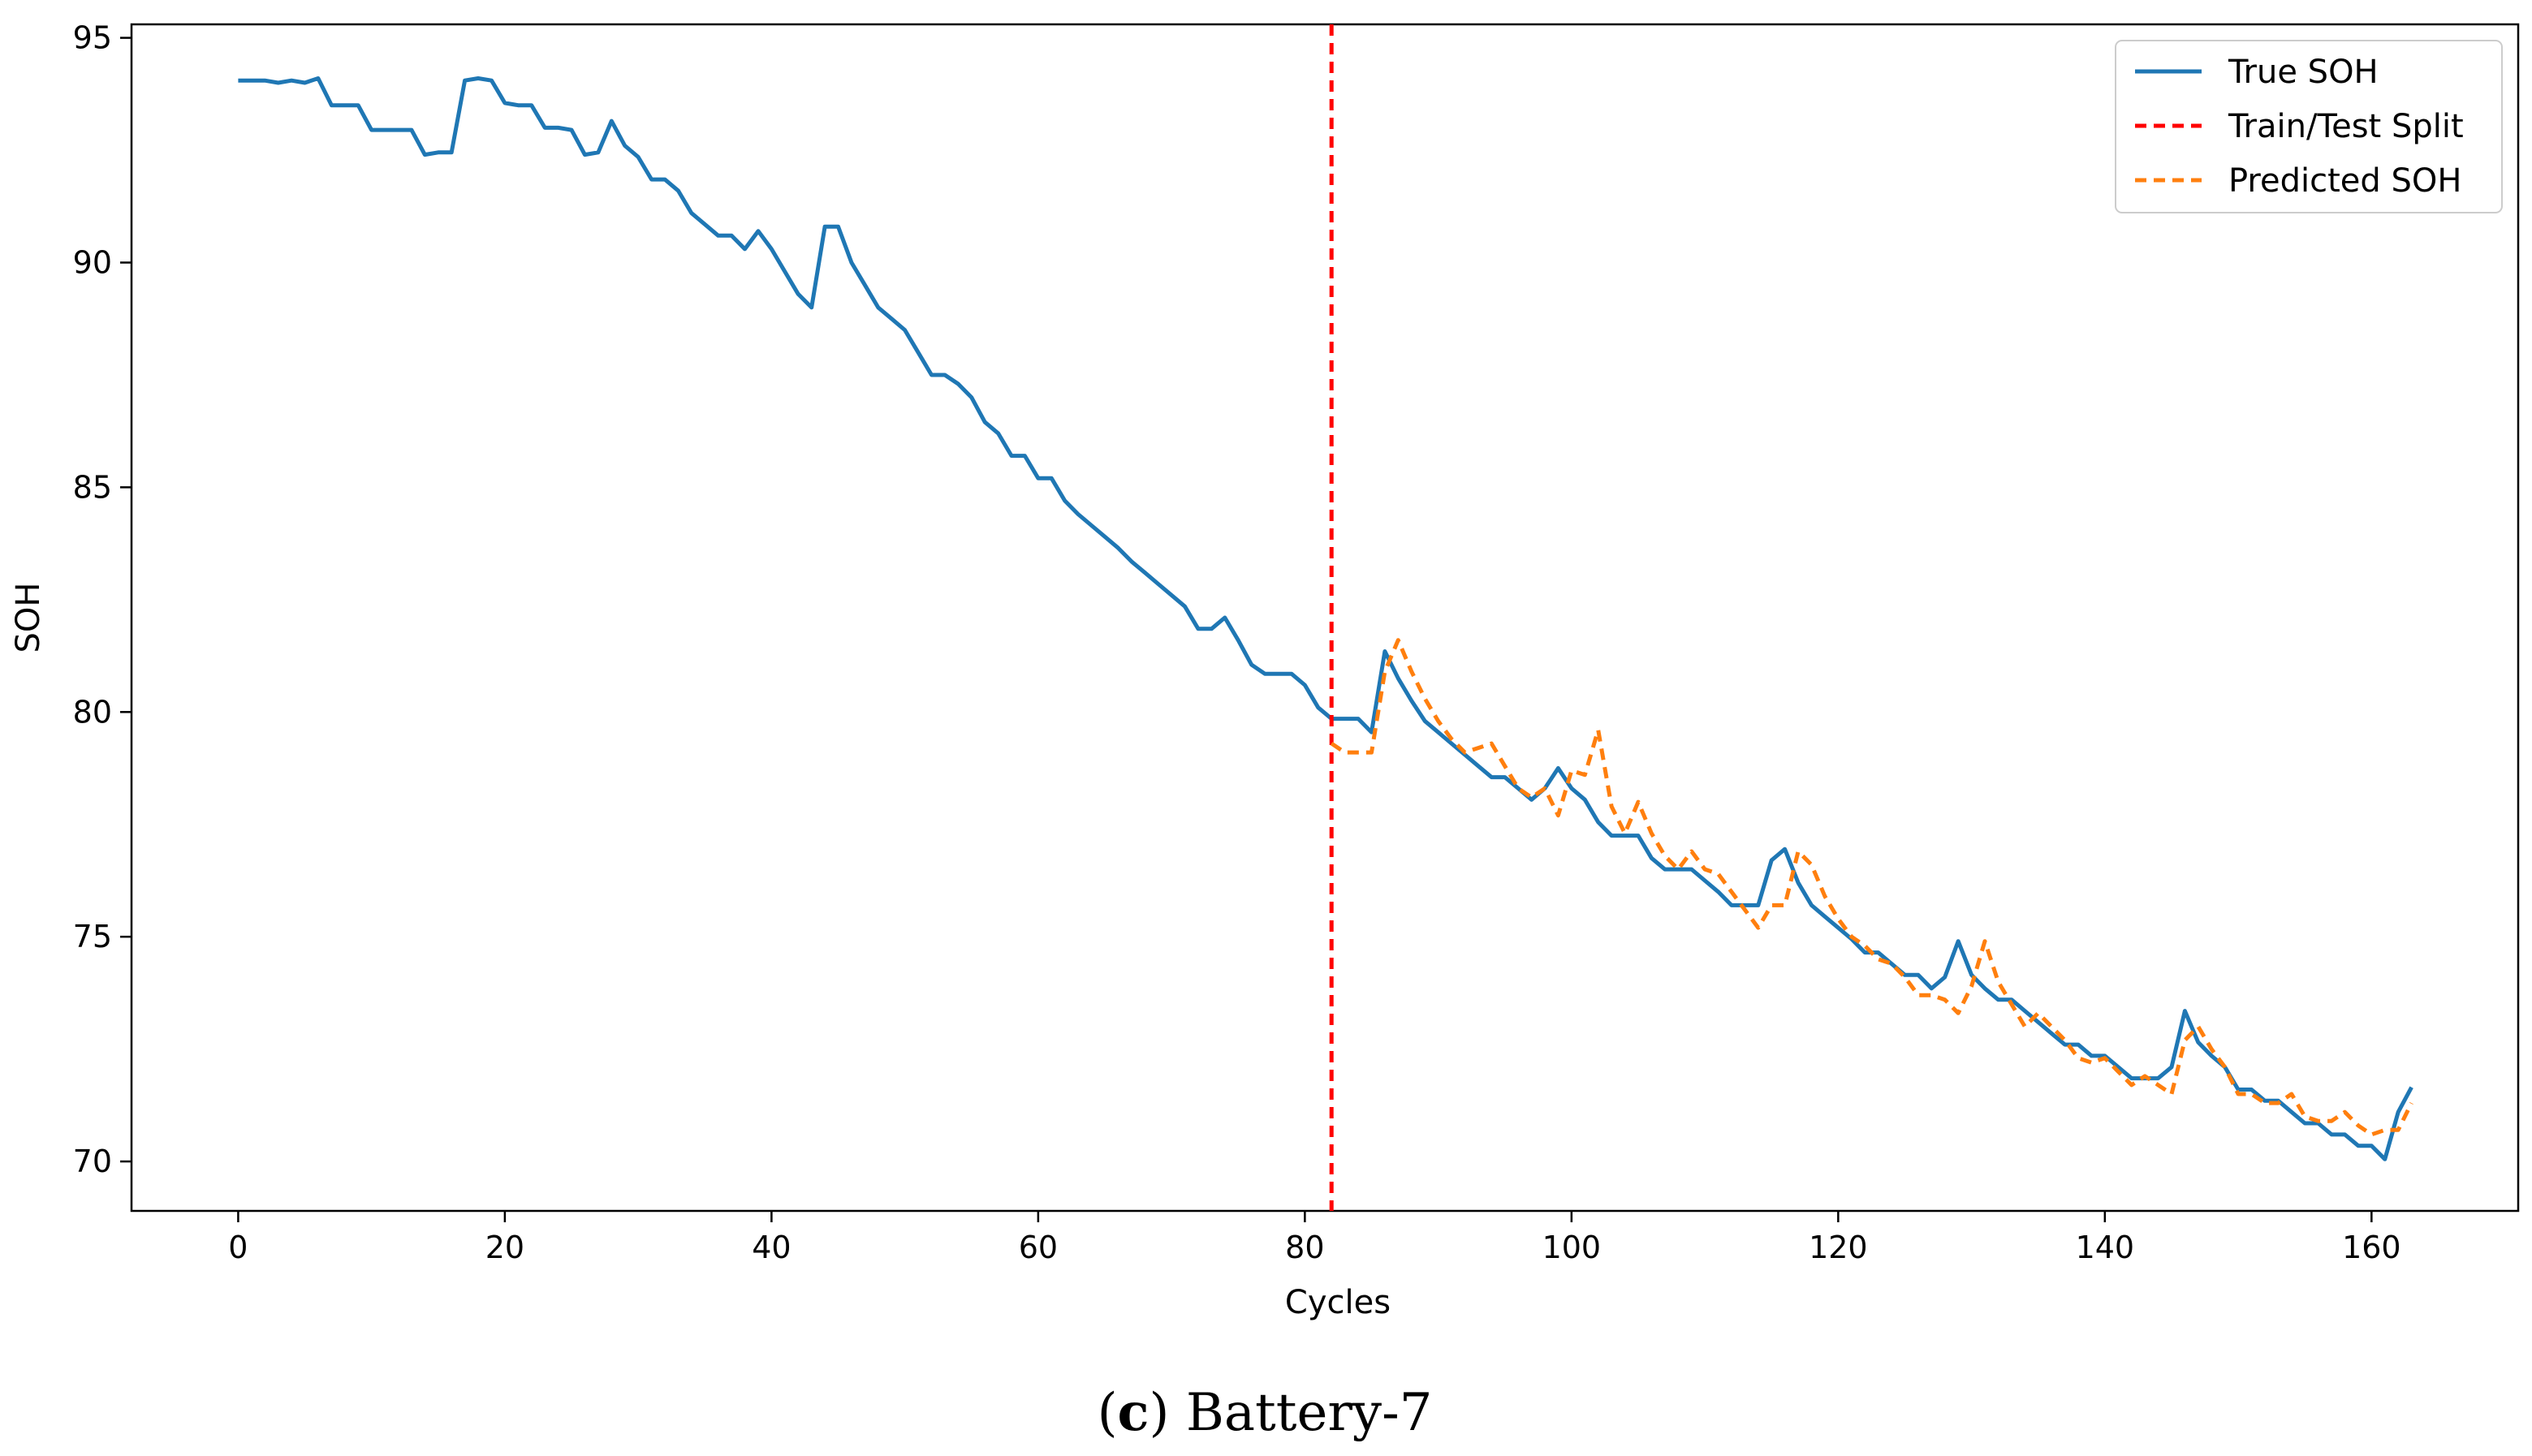 The image size is (2532, 1456). Describe the element at coordinates (1309, 1413) in the screenshot. I see `caption-text: Battery-7` at that location.